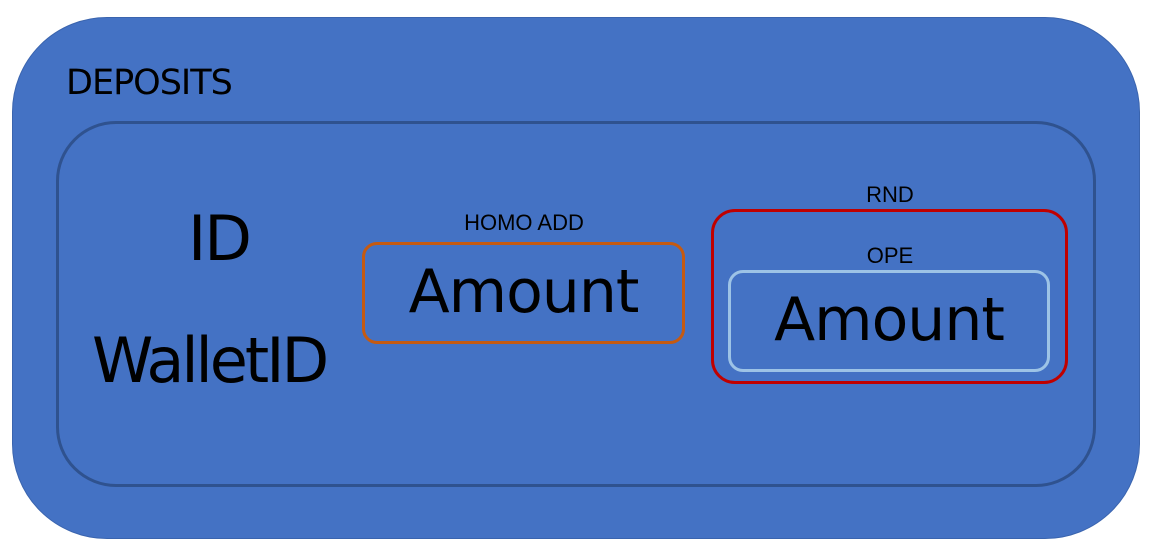 The image size is (1156, 559). I want to click on rnd-label: RND, so click(890, 194).